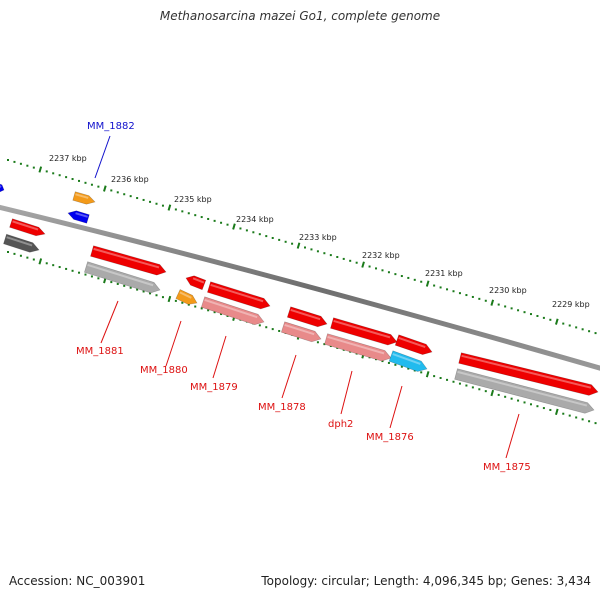 The width and height of the screenshot is (600, 600). What do you see at coordinates (27, 227) in the screenshot?
I see `gene-arrow-red` at bounding box center [27, 227].